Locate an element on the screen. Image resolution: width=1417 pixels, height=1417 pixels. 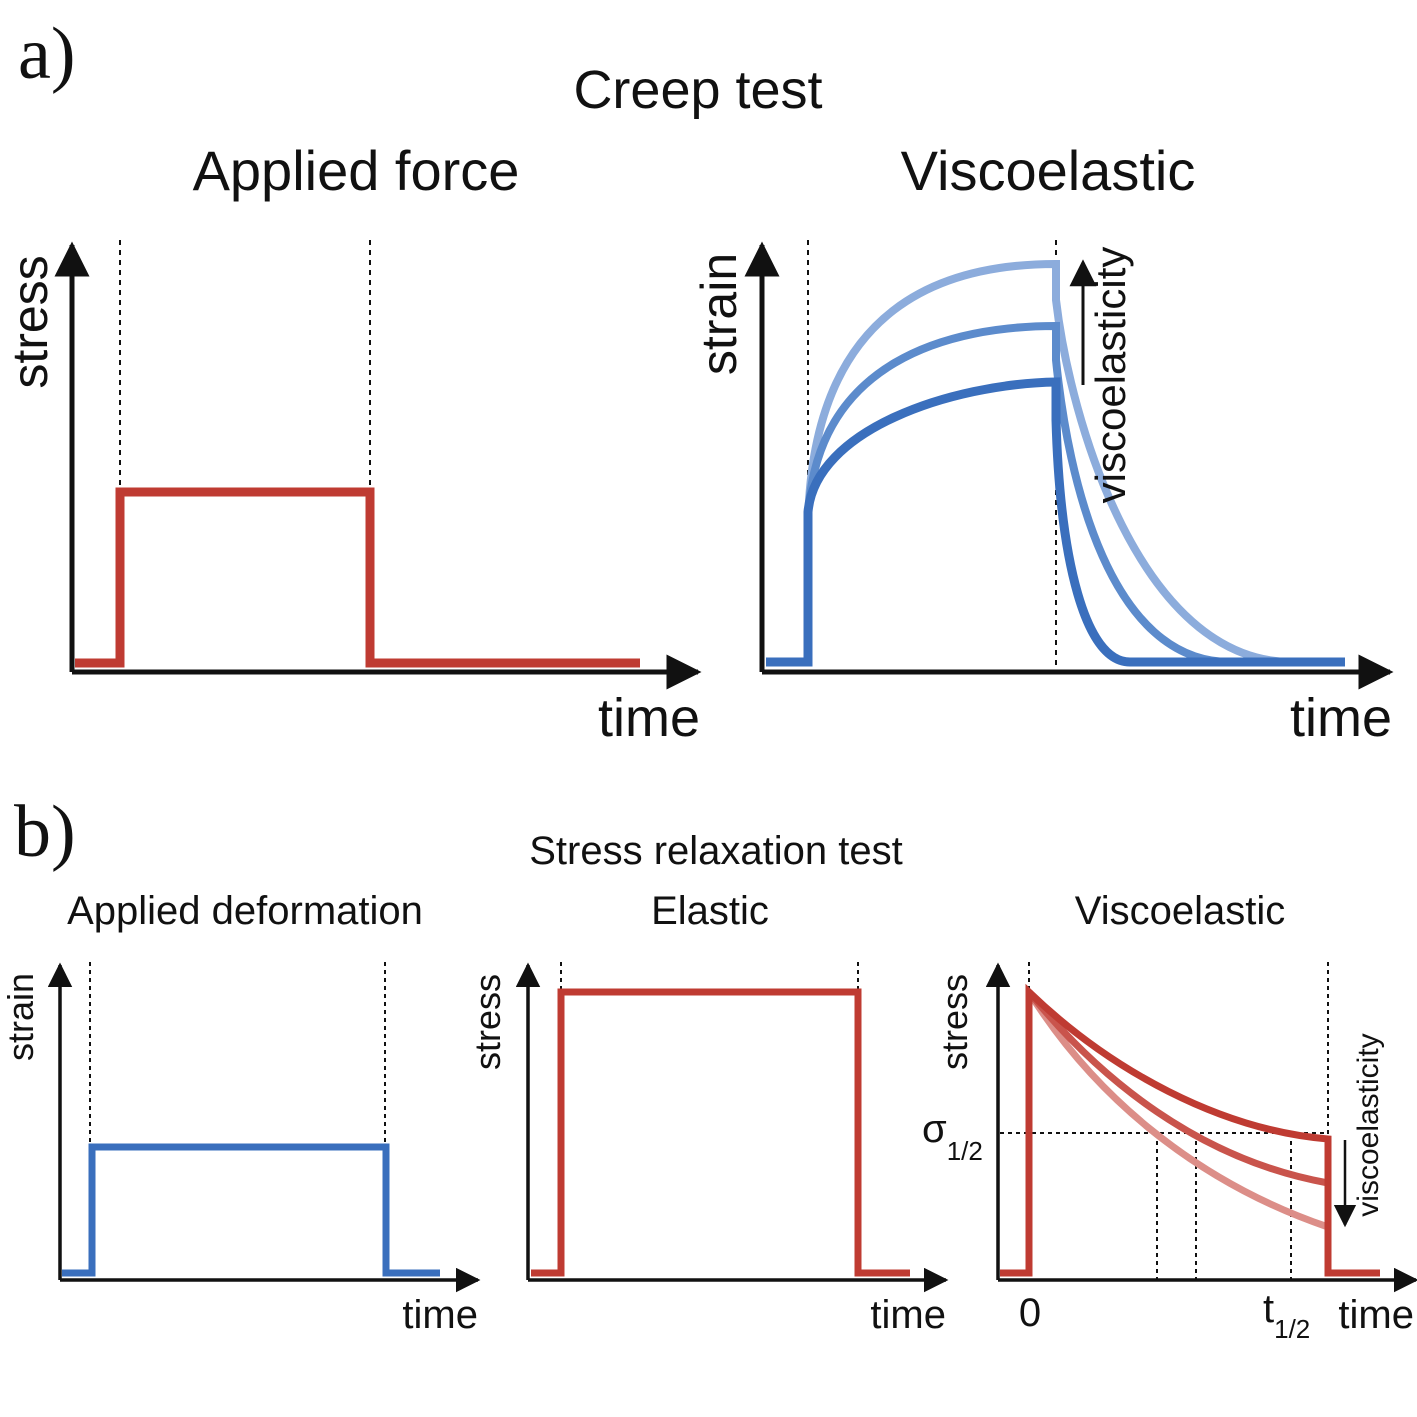
sigma-half-label: σ1/2 is located at coordinates (952, 1136).